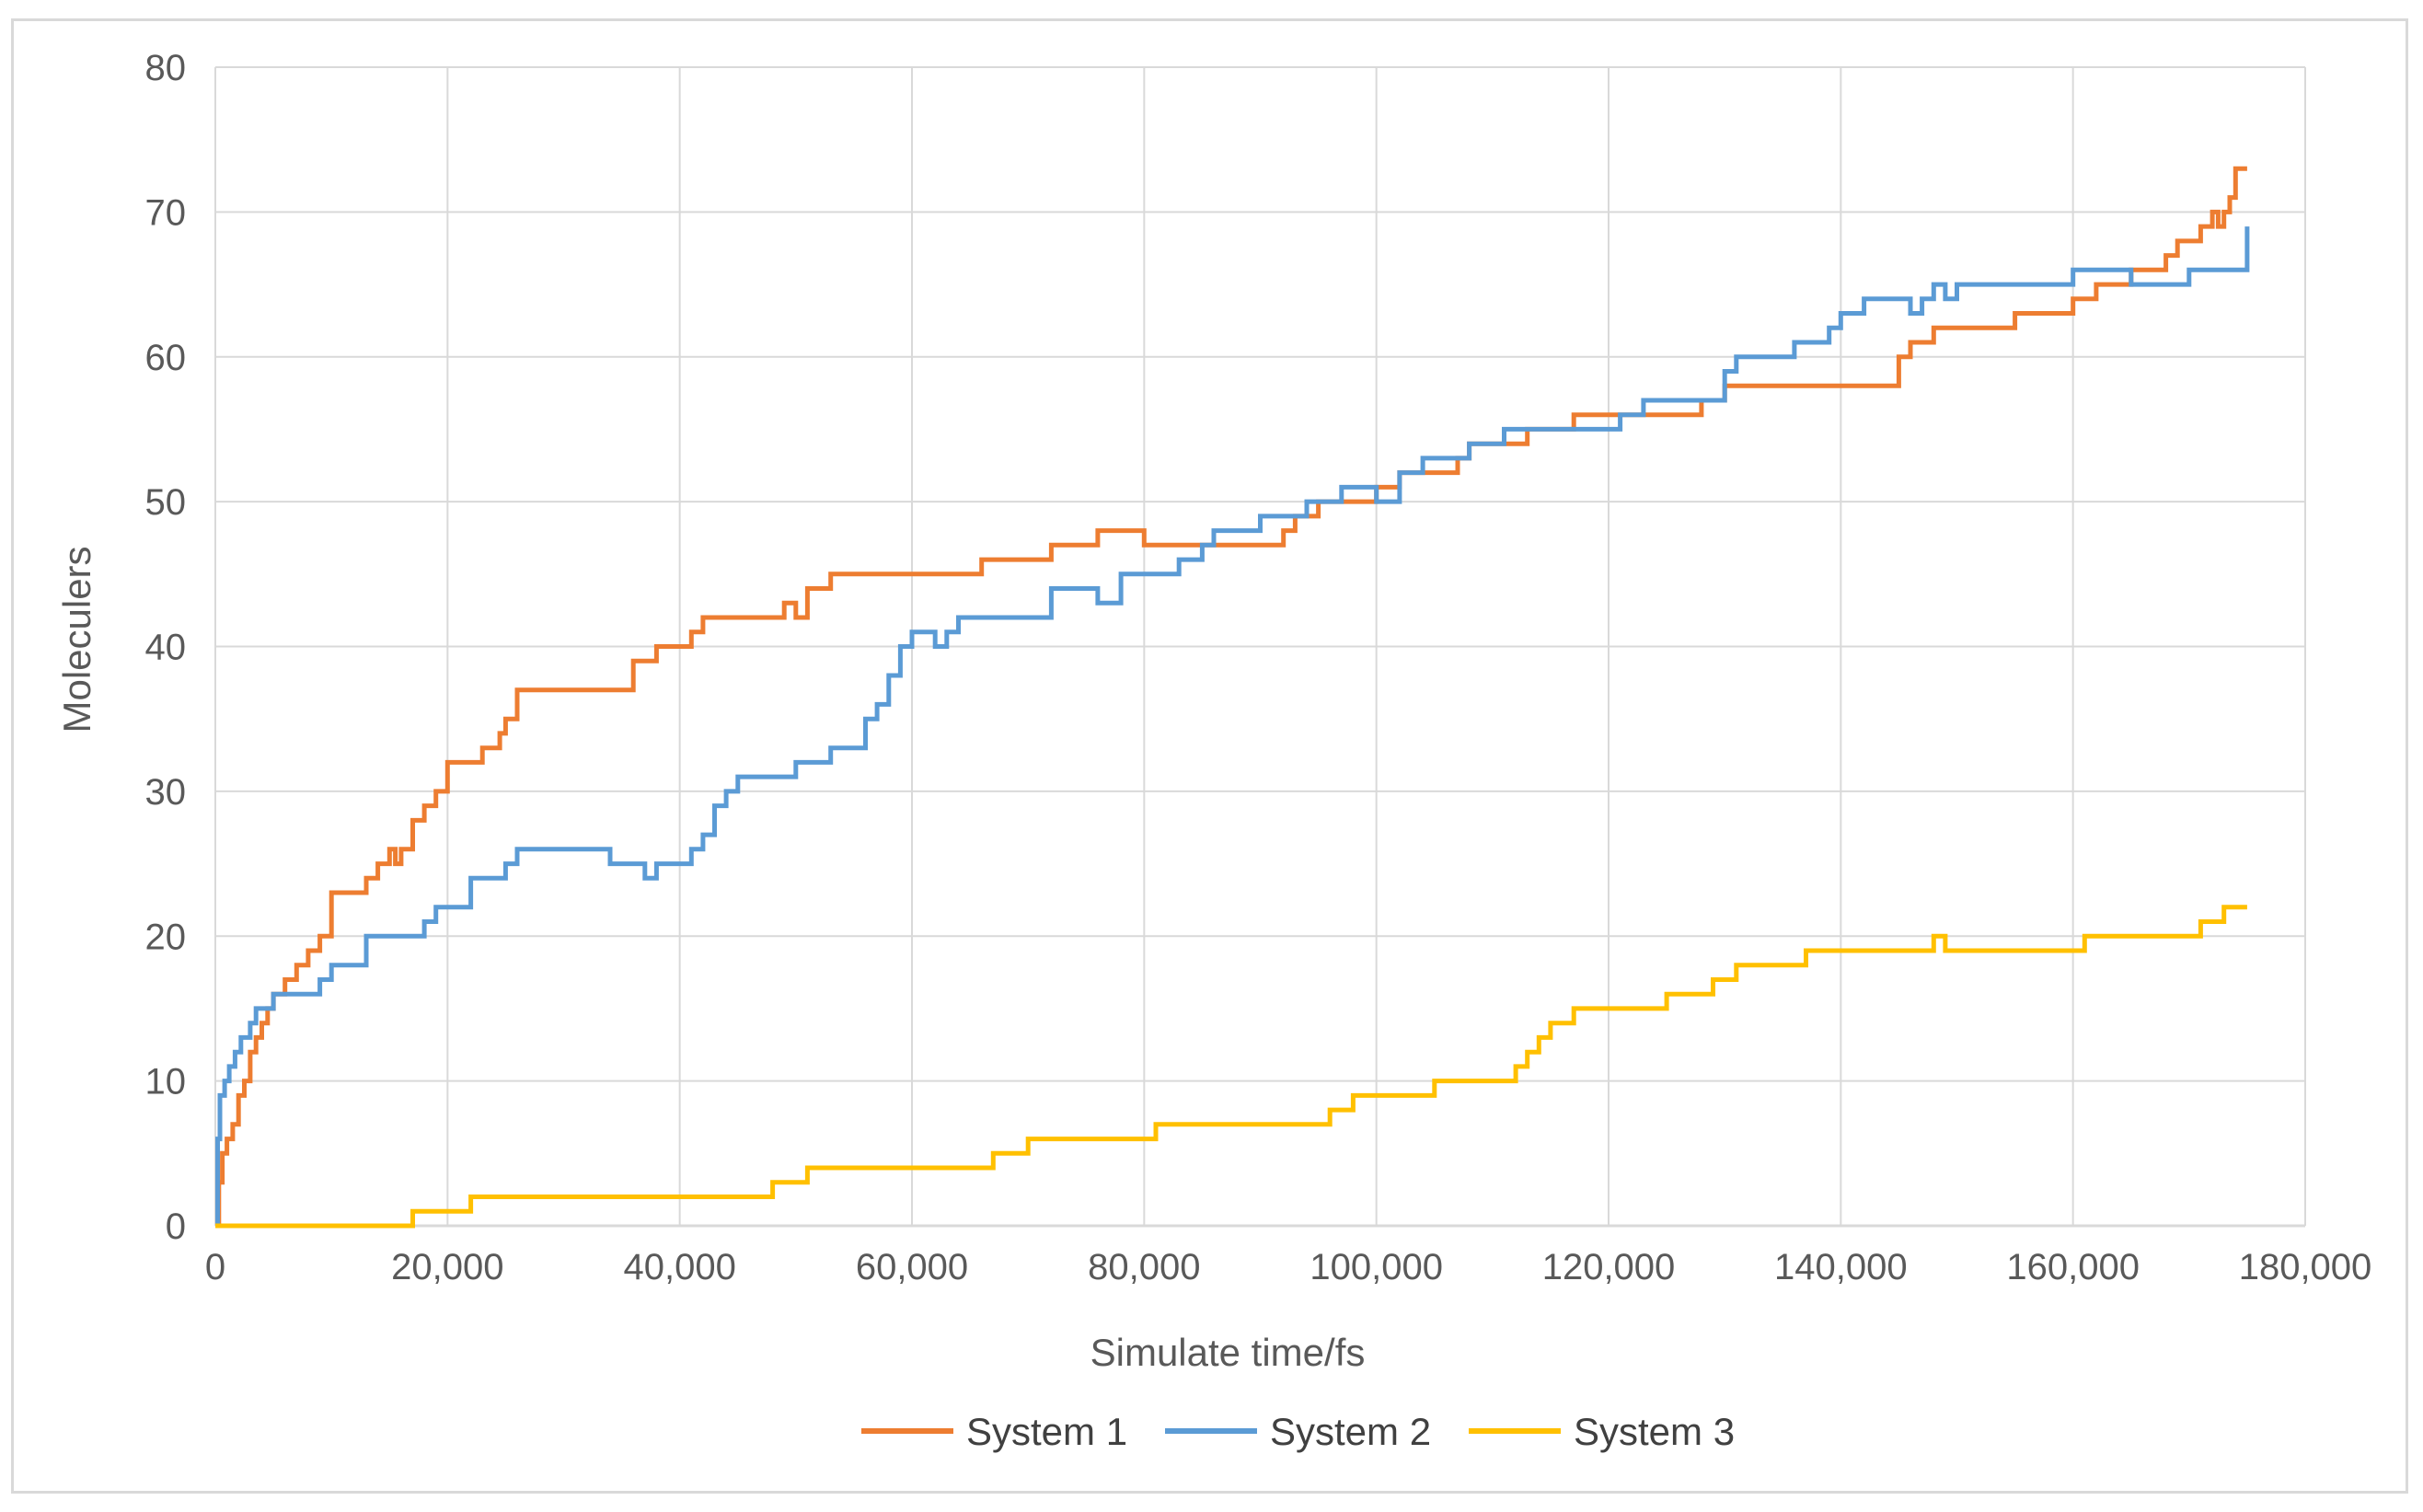 Image resolution: width=2423 pixels, height=1512 pixels. Describe the element at coordinates (166, 68) in the screenshot. I see `y-tick-label: 80` at that location.